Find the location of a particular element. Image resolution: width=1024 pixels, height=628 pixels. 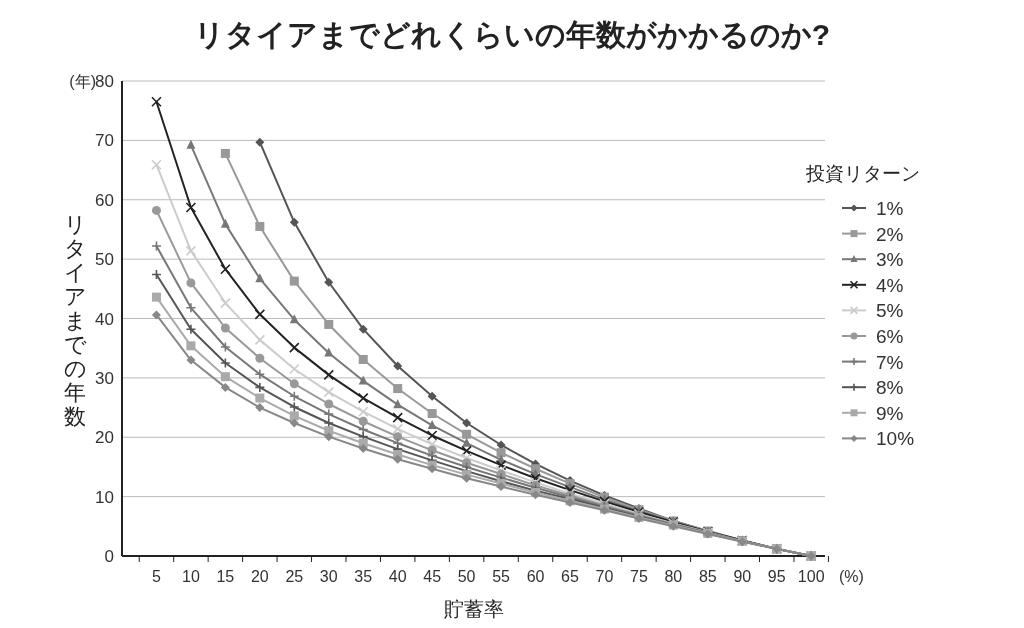

x-tick-label: 20 is located at coordinates (259, 576).